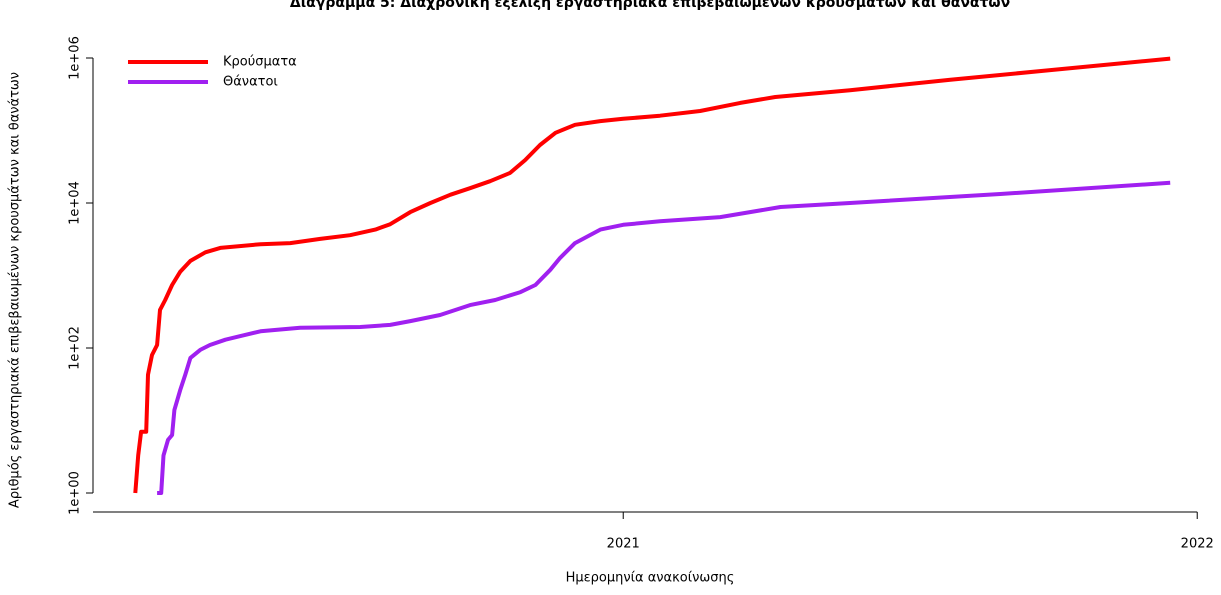 The image size is (1221, 595). What do you see at coordinates (623, 544) in the screenshot?
I see `x-tick-label: 2021` at bounding box center [623, 544].